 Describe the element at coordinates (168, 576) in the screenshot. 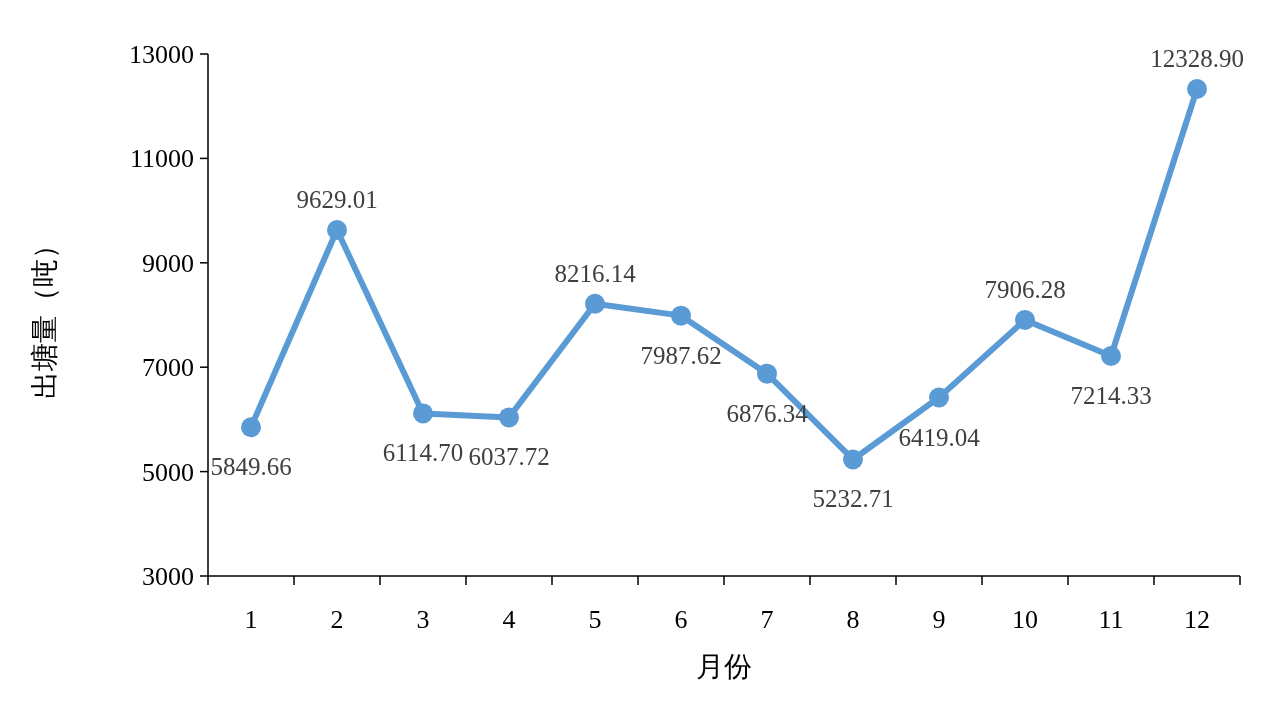

I see `y-tick-label: 3000` at that location.